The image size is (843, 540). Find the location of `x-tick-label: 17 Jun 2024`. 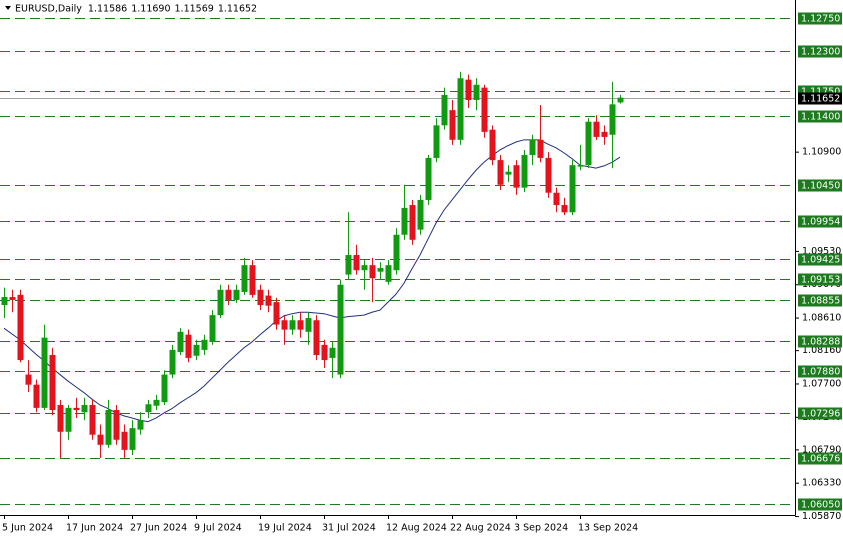

x-tick-label: 17 Jun 2024 is located at coordinates (94, 528).